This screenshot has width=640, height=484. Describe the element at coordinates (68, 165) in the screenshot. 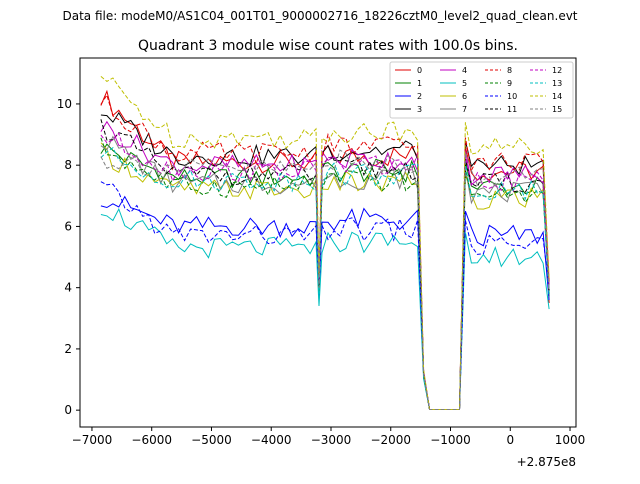

I see `y-tick-label: 8` at that location.